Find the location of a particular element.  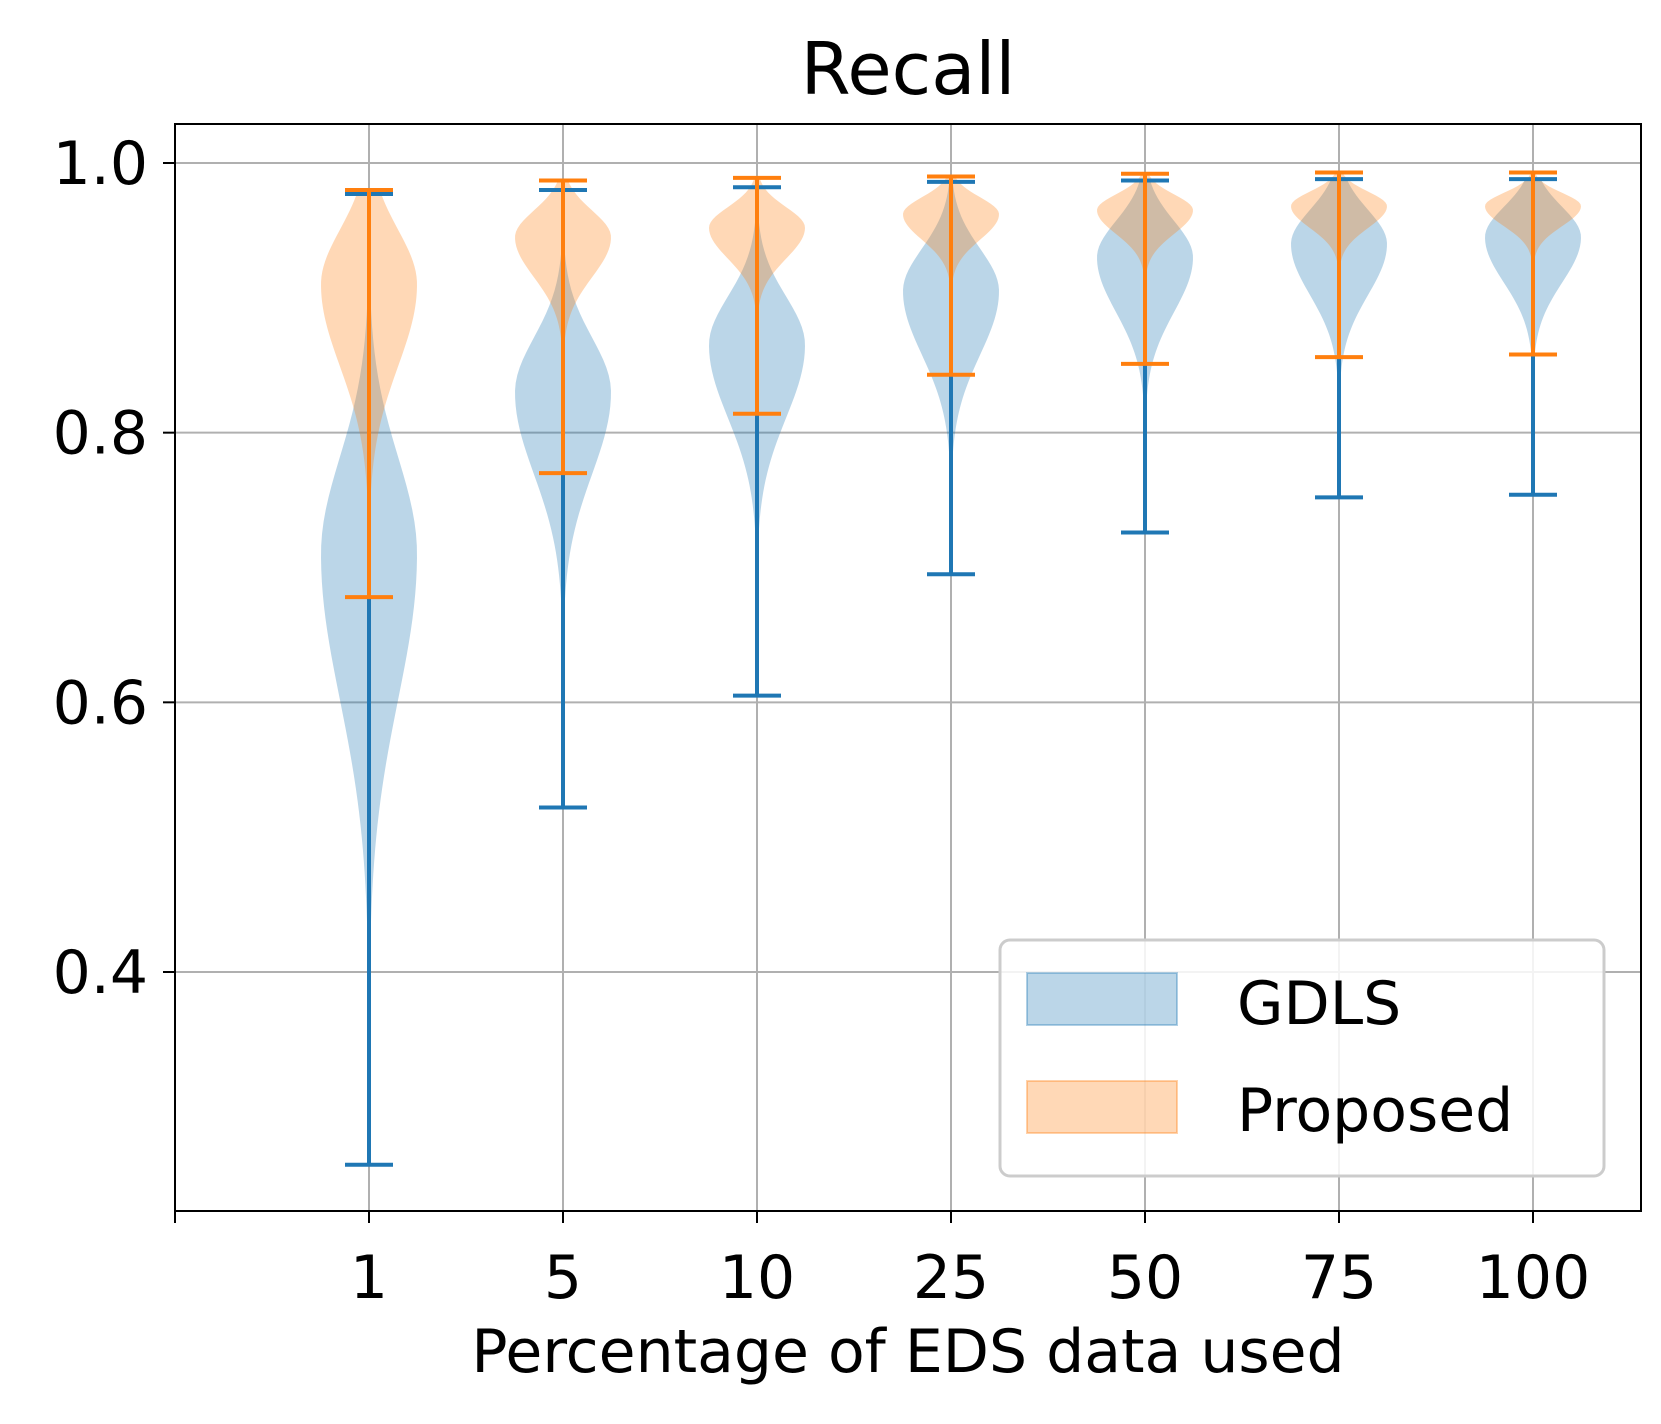

chart-title: Recall is located at coordinates (908, 69).